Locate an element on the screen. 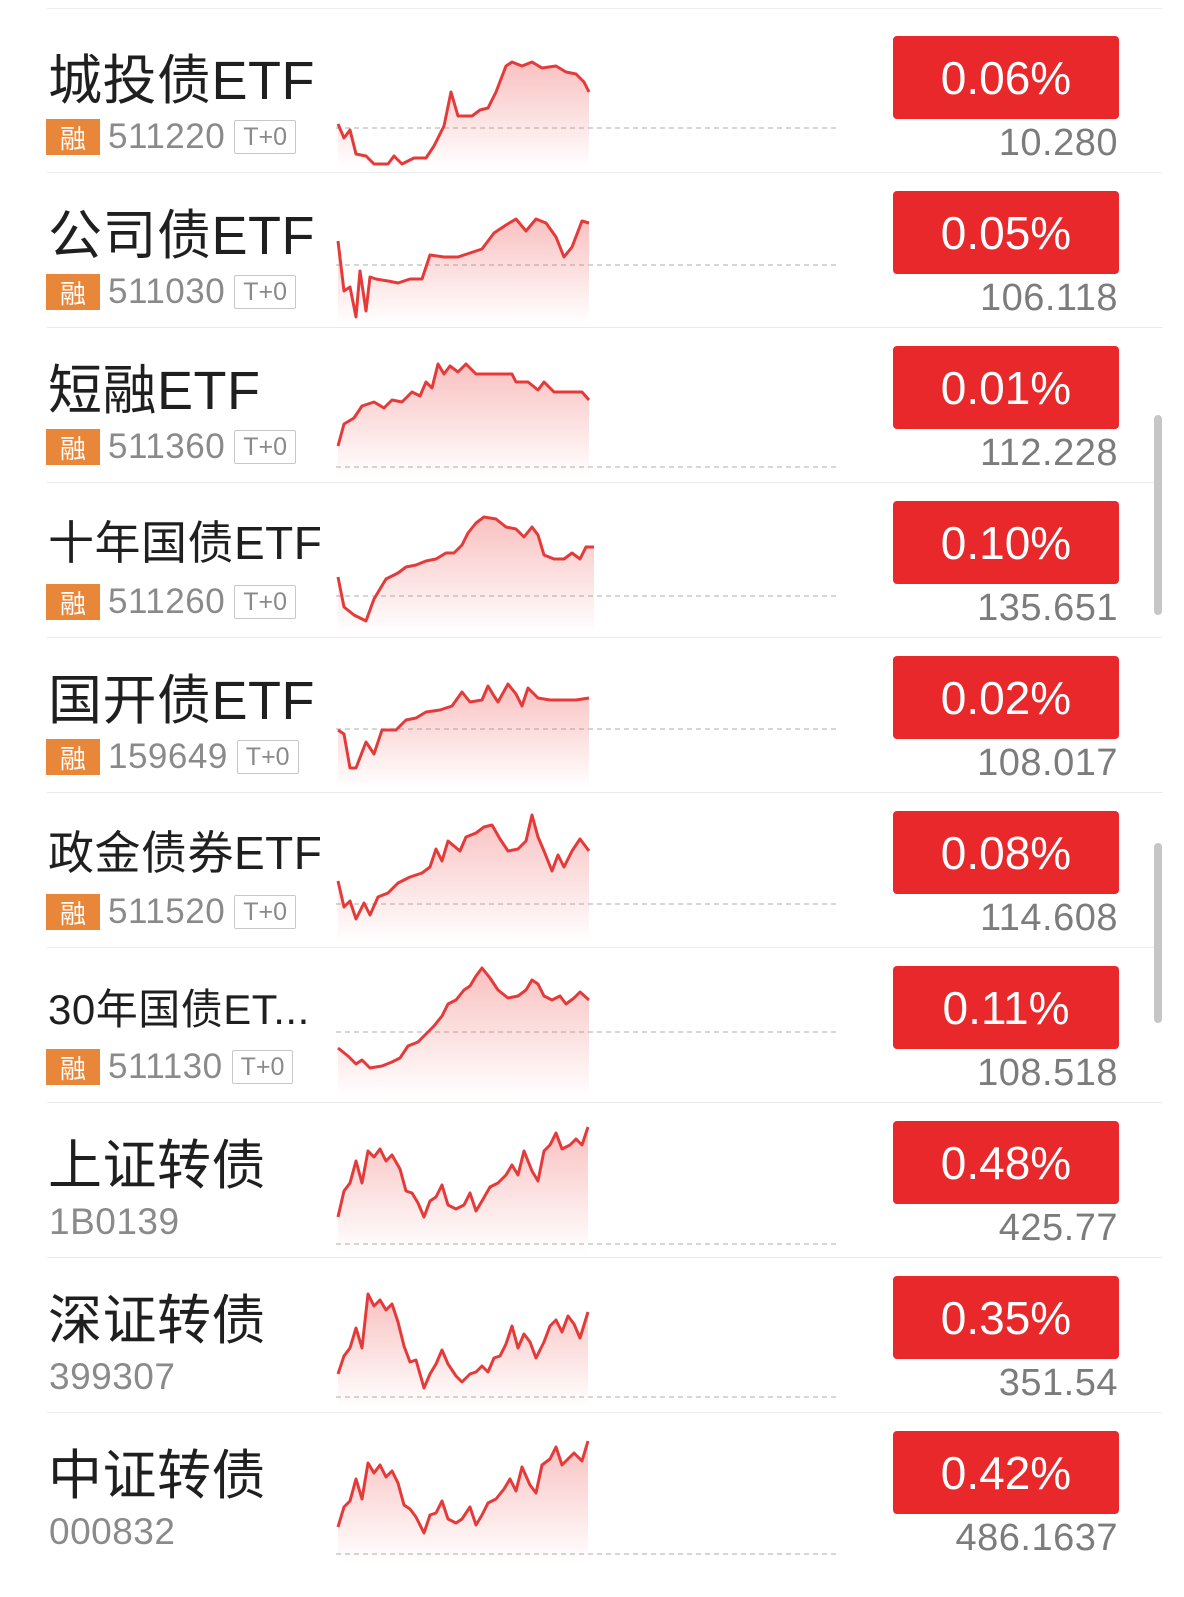 This screenshot has height=1597, width=1184. last-price: 106.118 is located at coordinates (1048, 298).